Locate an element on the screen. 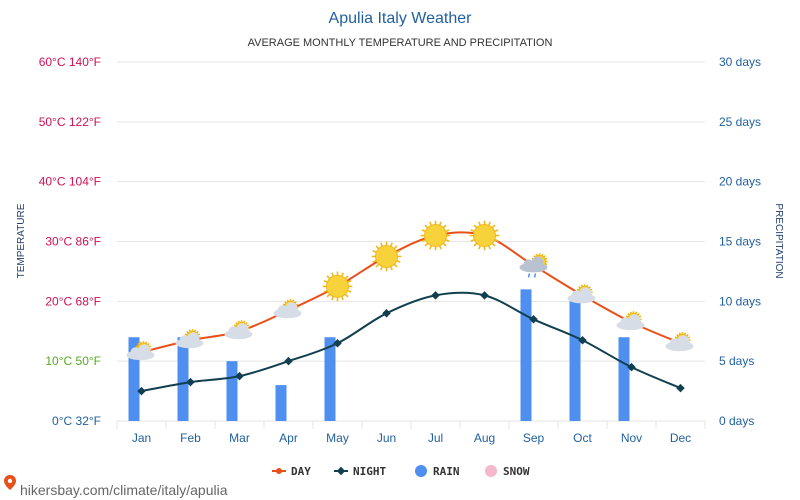 The height and width of the screenshot is (500, 800). legend-item-rain: RAIN is located at coordinates (437, 471).